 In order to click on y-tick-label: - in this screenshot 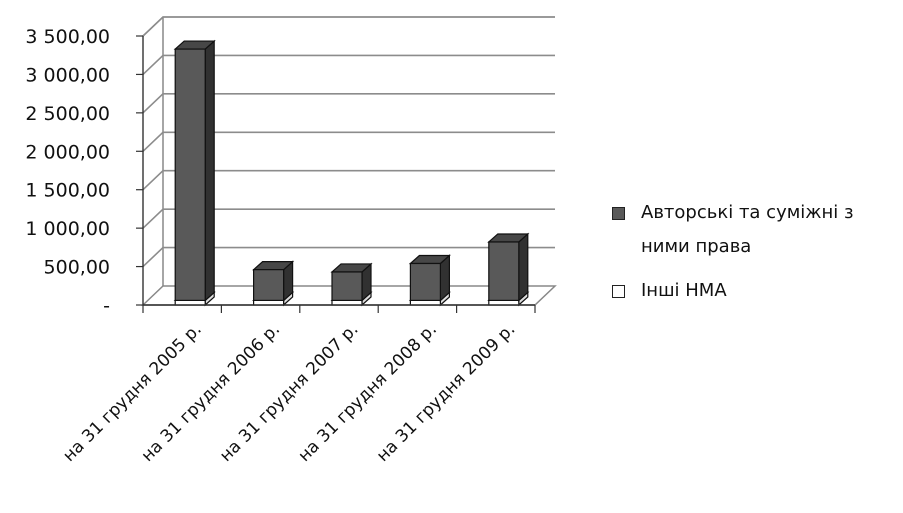, I will do `click(106, 306)`.